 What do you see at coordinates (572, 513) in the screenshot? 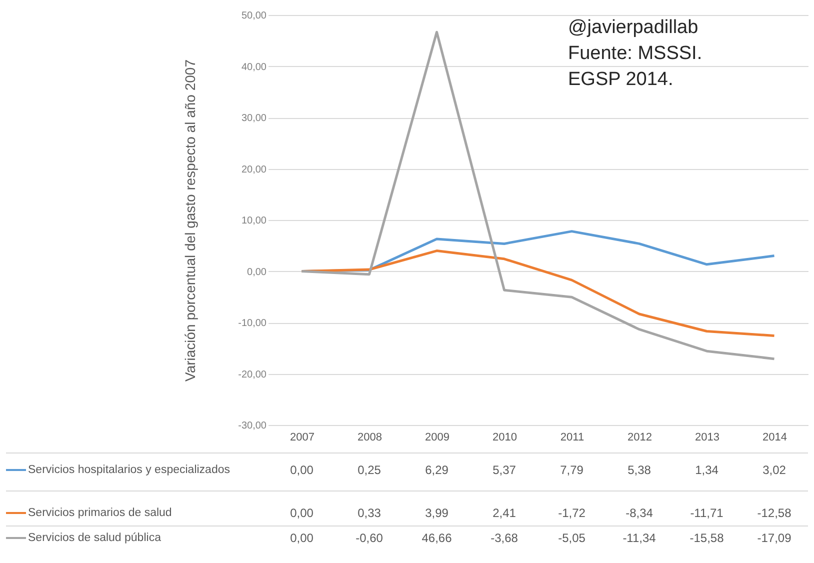
I see `data-label: -1,72` at bounding box center [572, 513].